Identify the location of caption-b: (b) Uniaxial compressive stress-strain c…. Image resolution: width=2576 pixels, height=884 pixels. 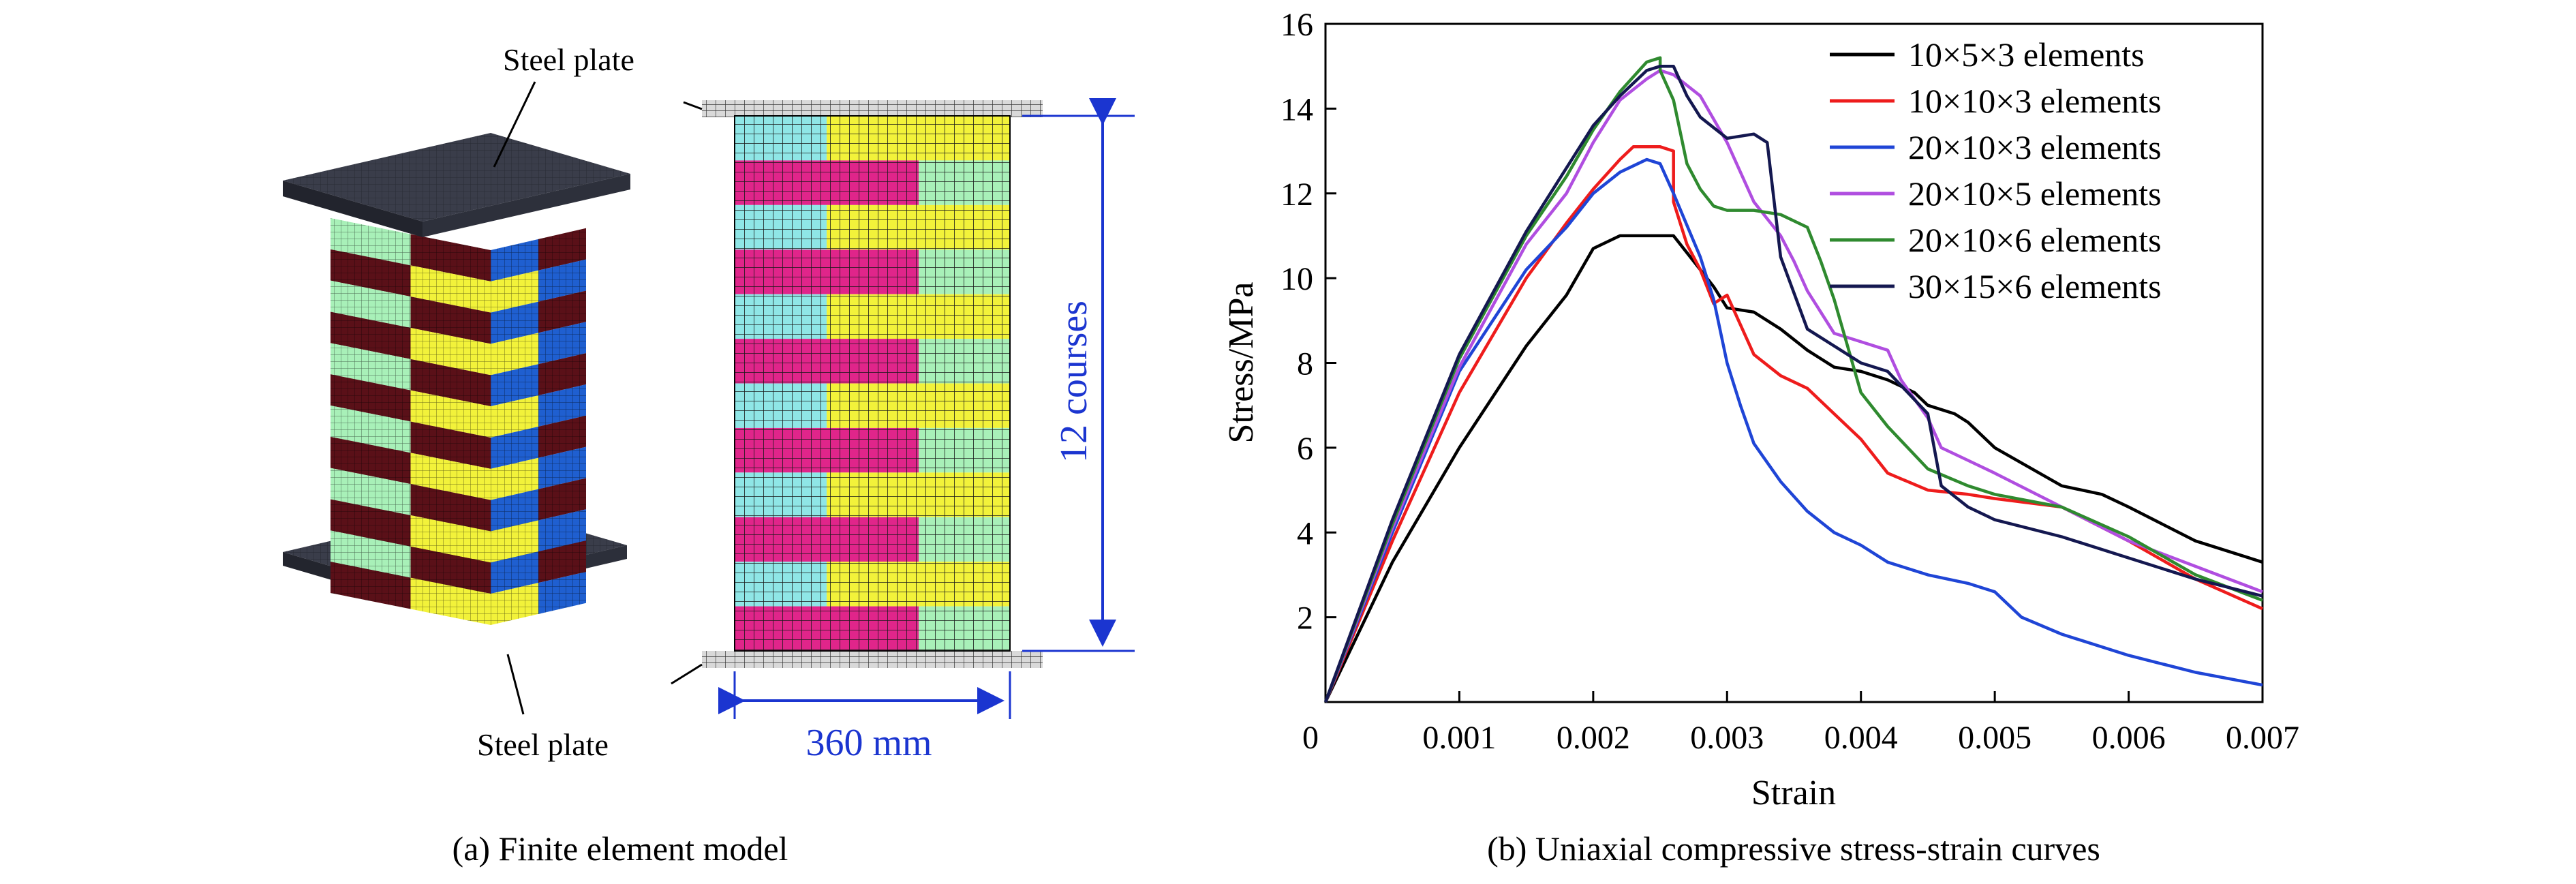
(1793, 848).